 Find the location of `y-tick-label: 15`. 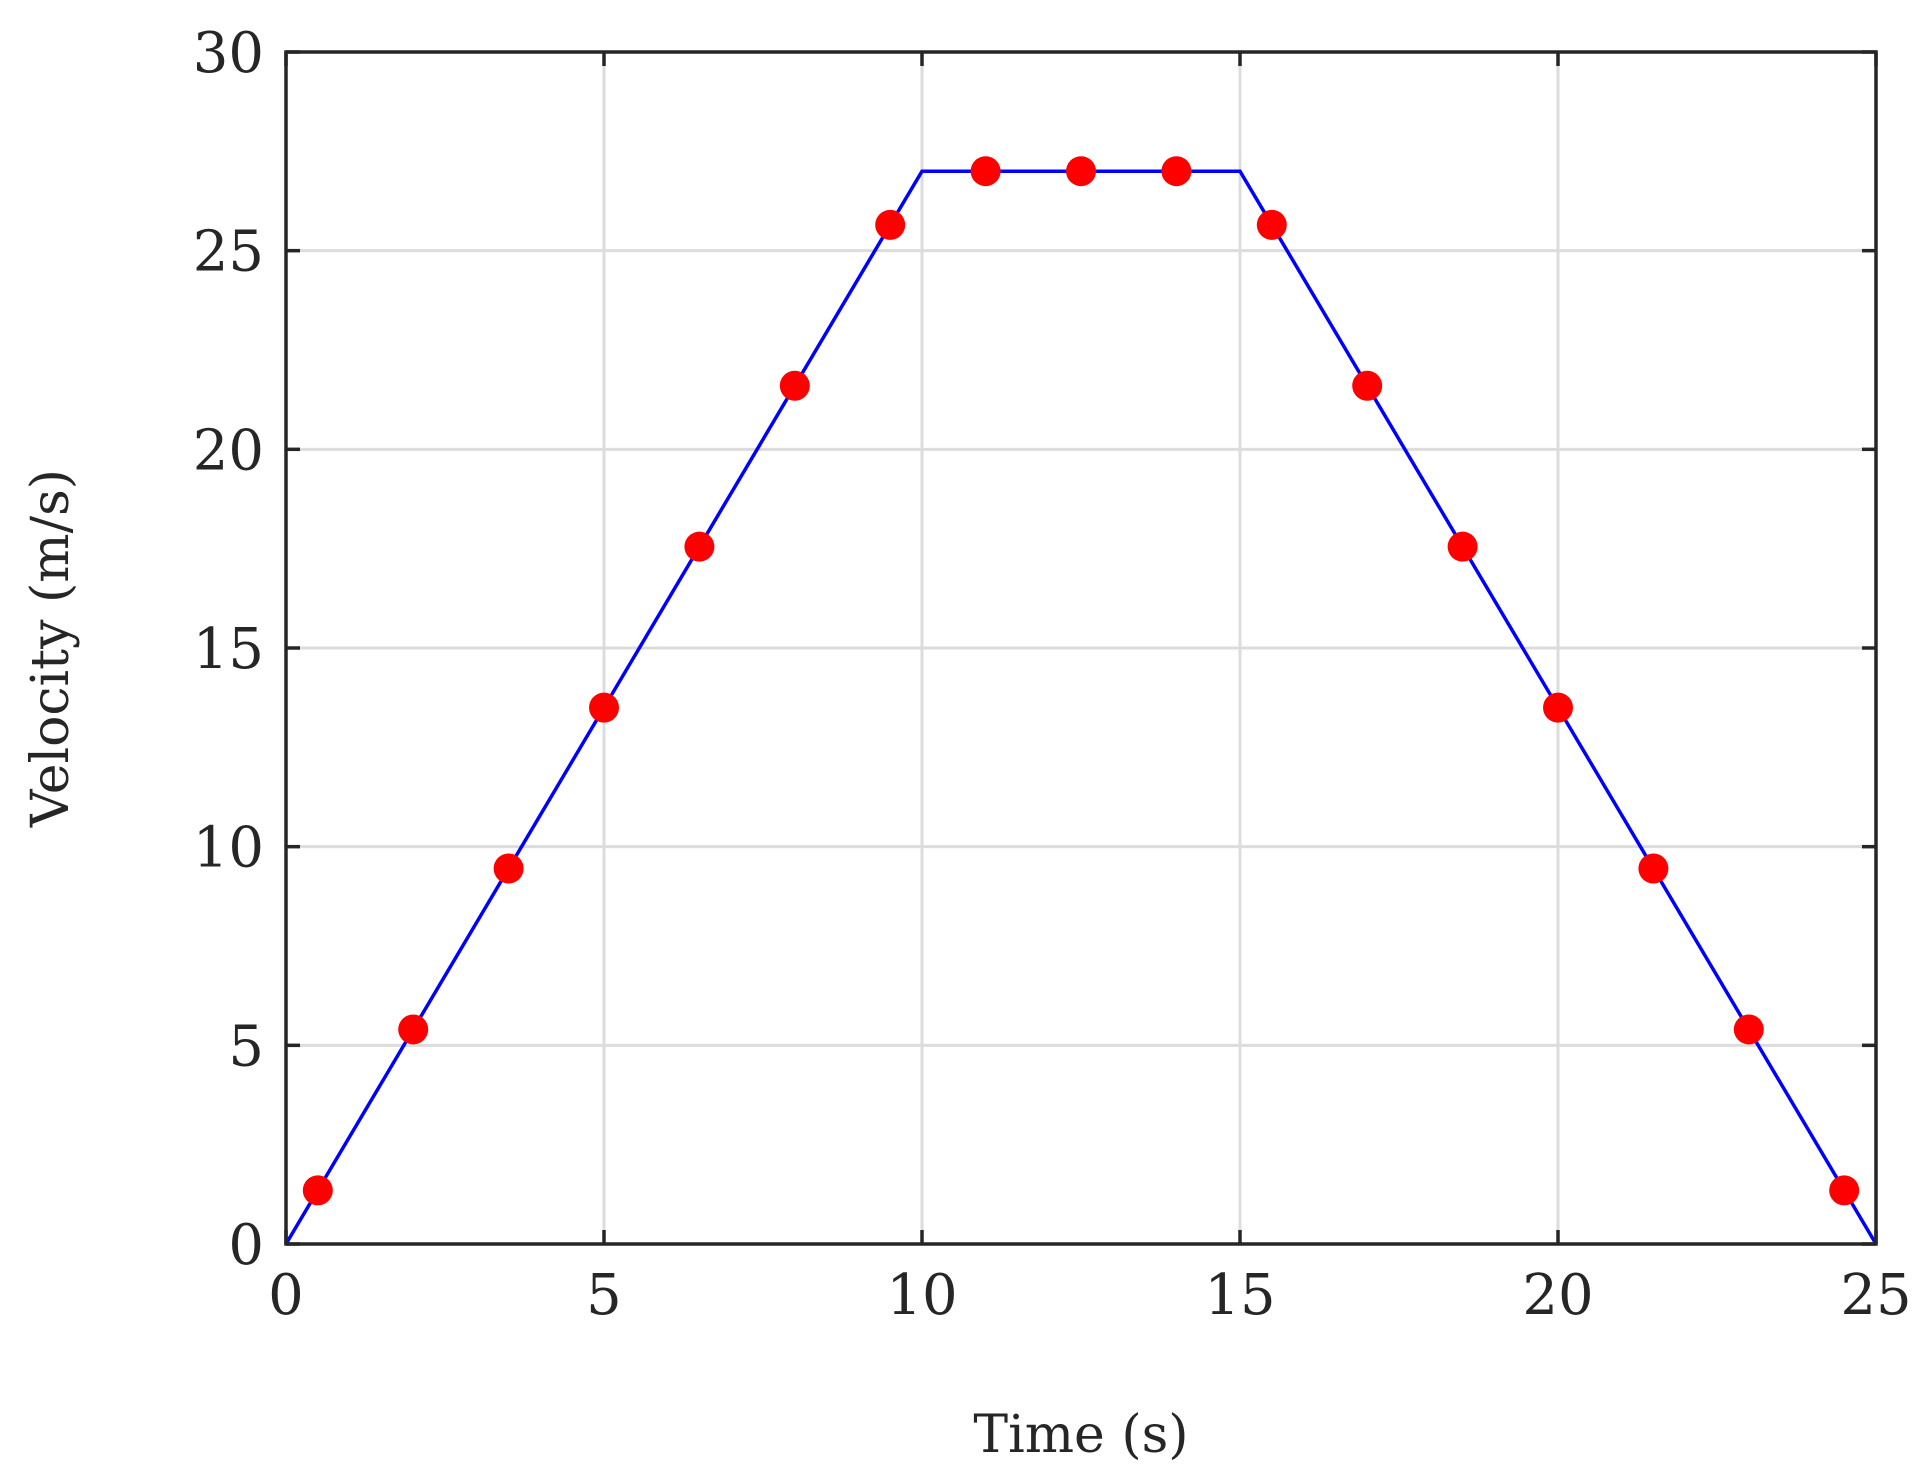

y-tick-label: 15 is located at coordinates (228, 649).